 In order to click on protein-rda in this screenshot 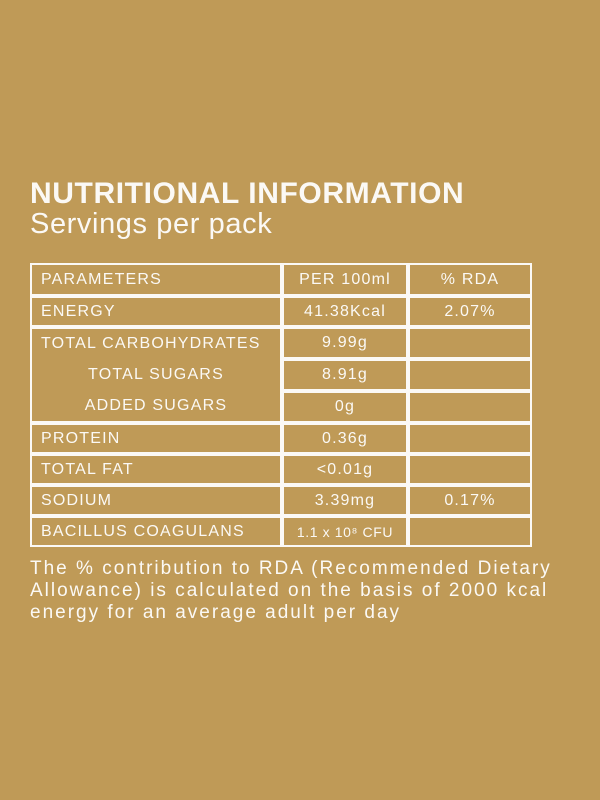, I will do `click(470, 438)`.